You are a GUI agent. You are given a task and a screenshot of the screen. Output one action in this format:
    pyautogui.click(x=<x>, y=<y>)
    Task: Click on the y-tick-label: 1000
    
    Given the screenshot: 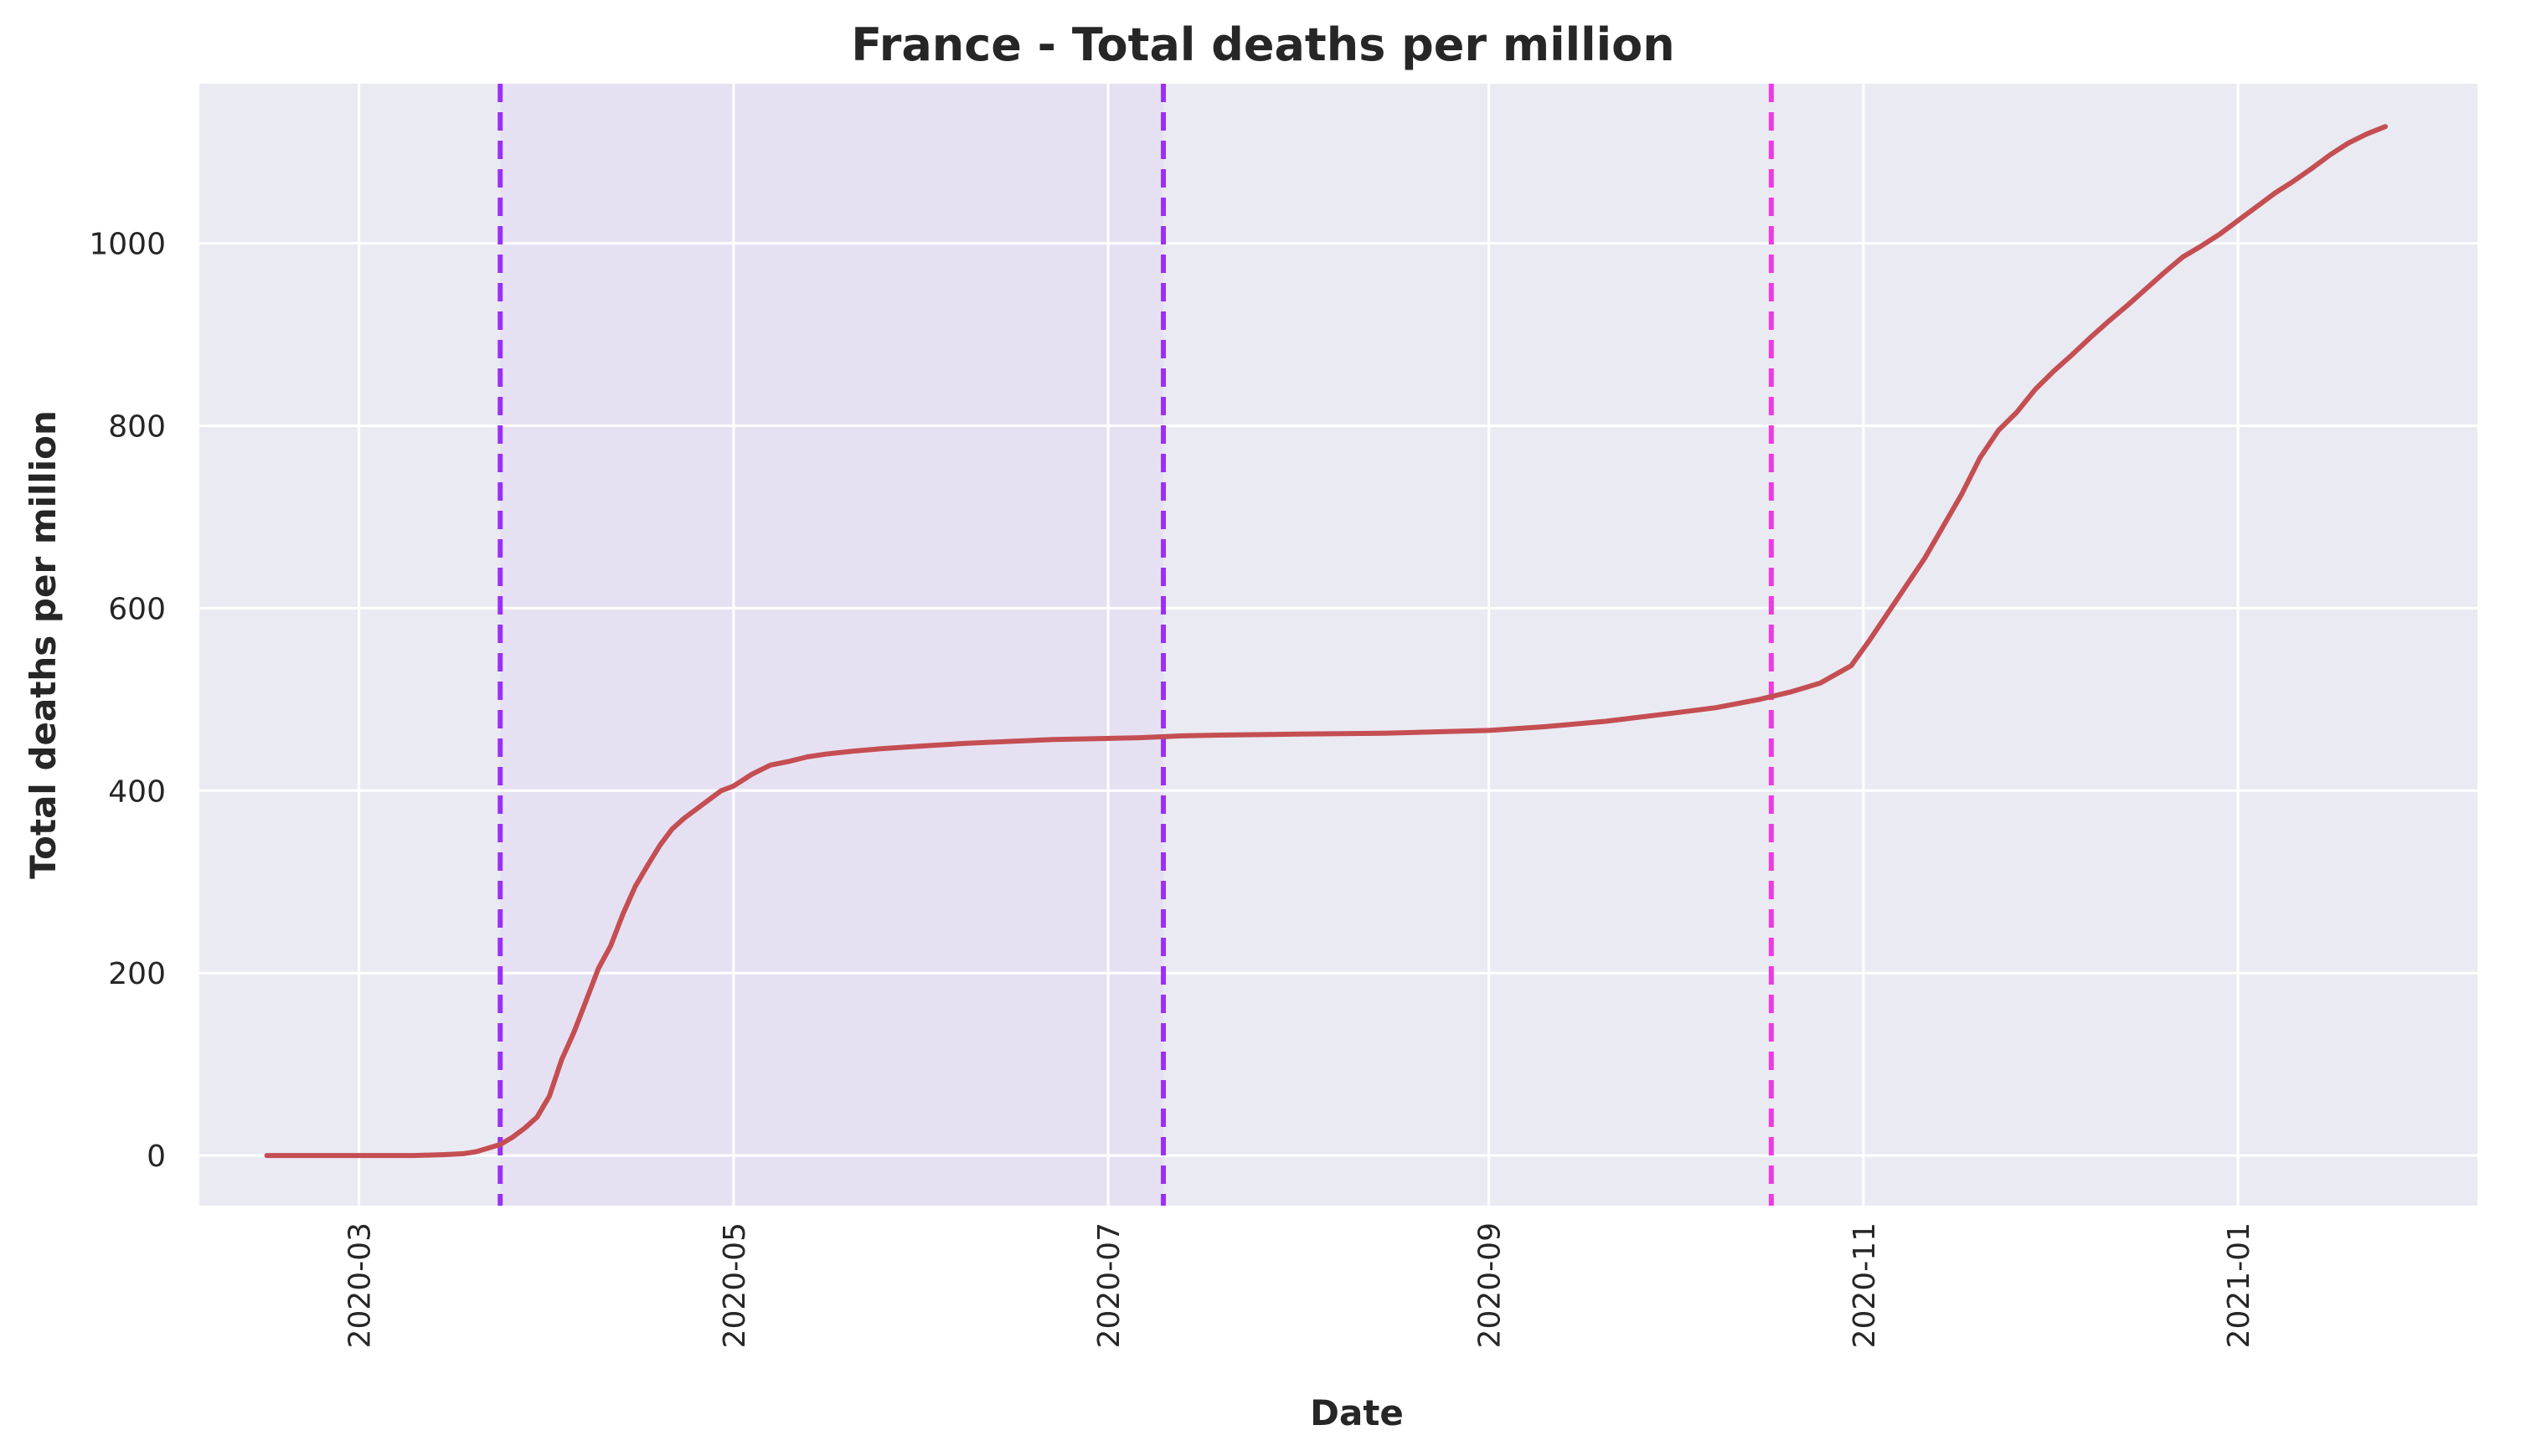 What is the action you would take?
    pyautogui.click(x=127, y=245)
    